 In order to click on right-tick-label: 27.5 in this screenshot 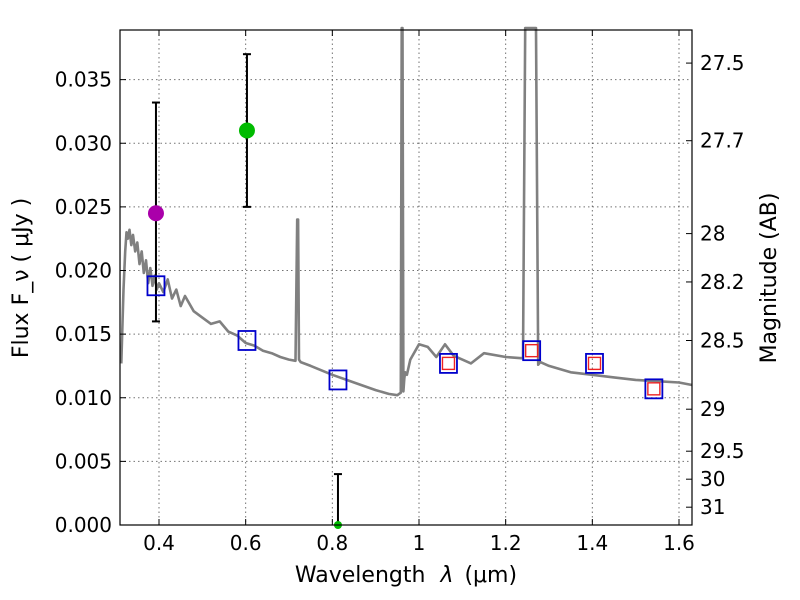, I will do `click(722, 63)`.